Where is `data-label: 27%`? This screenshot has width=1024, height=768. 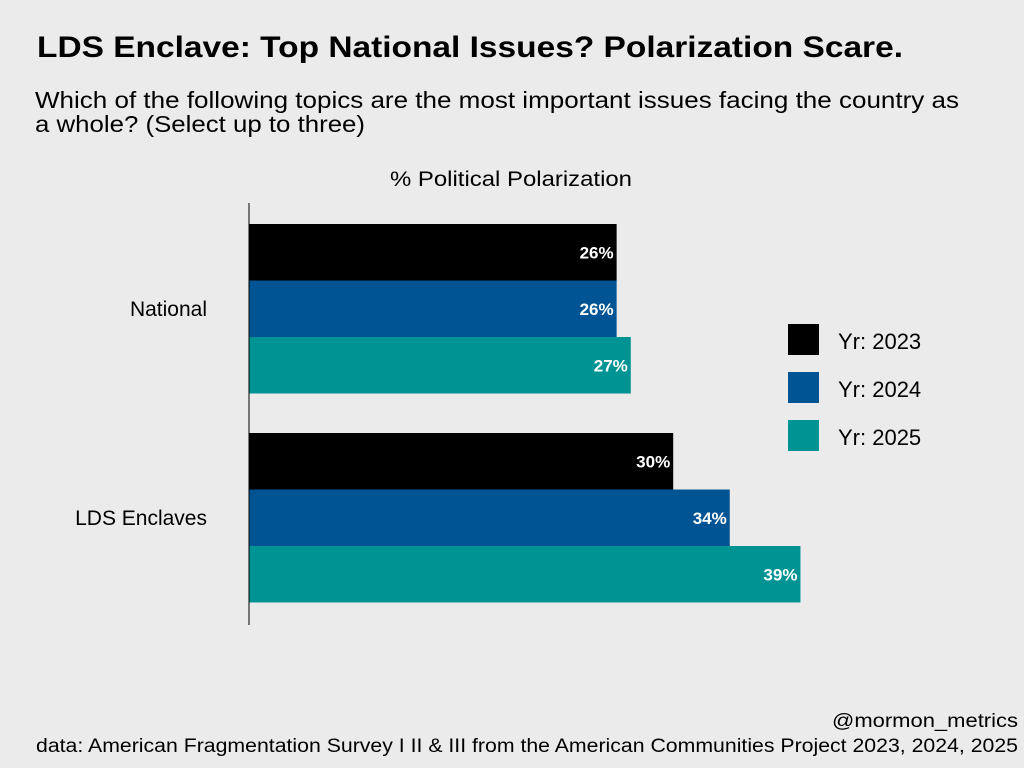
data-label: 27% is located at coordinates (611, 365).